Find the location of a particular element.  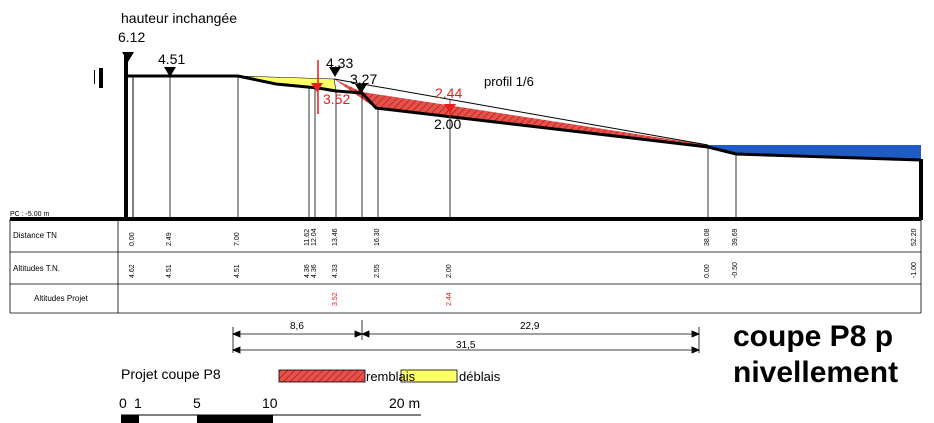

row-label-distance: Distance TN is located at coordinates (35, 235).